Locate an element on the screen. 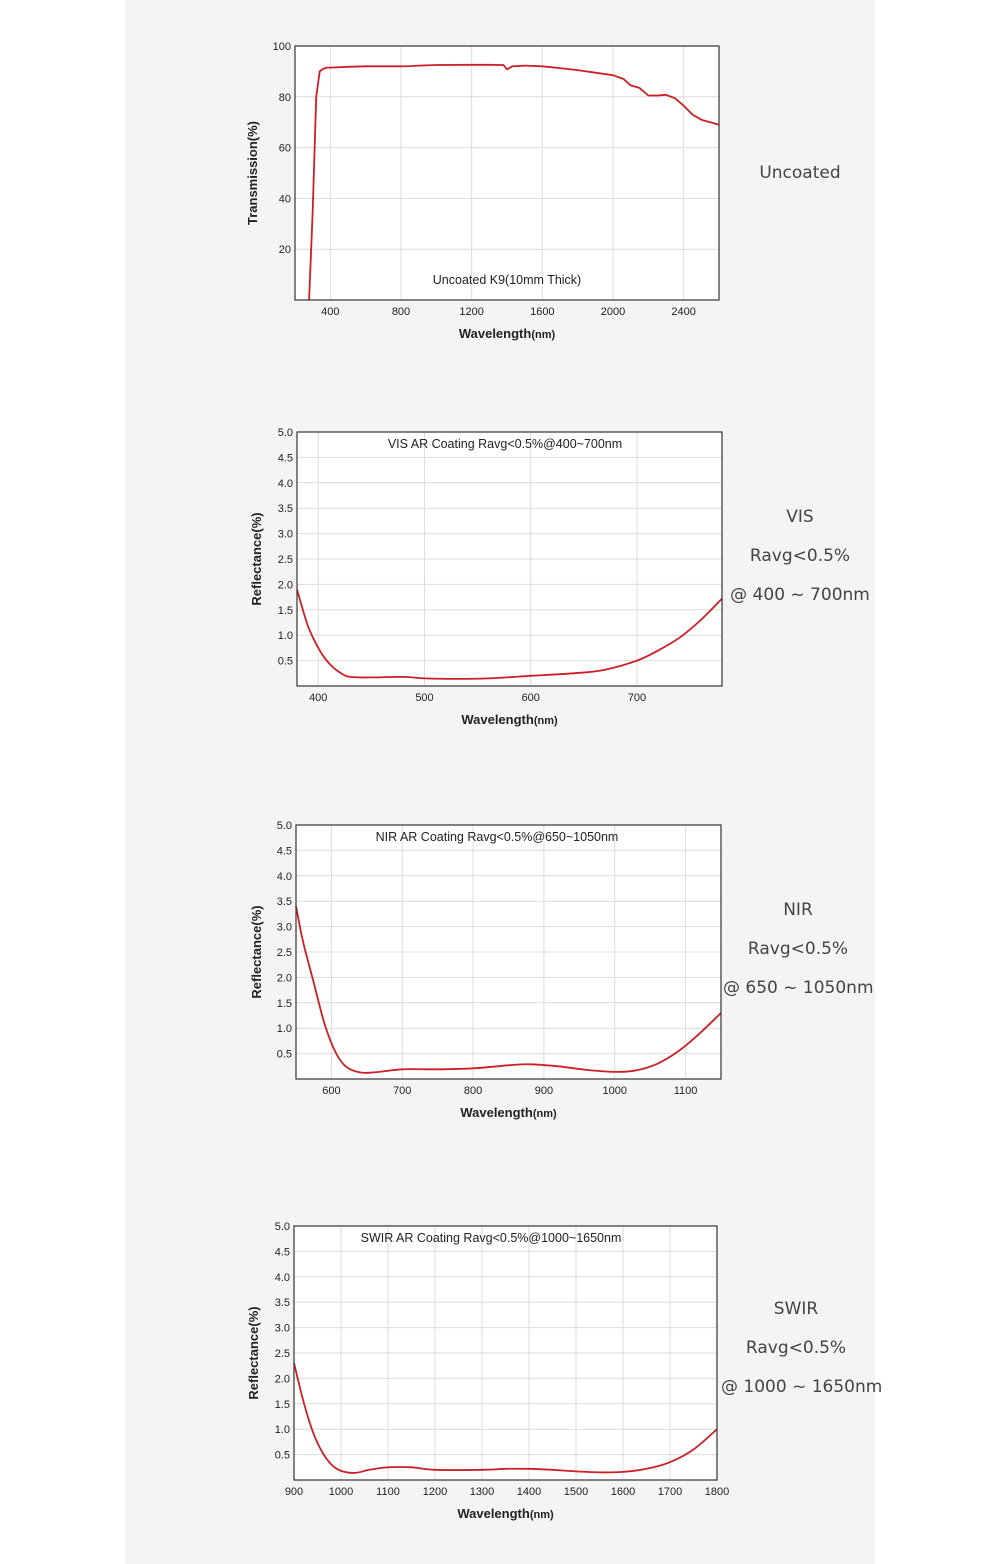 This screenshot has width=1000, height=1564. swir-side-label: SWIR Ravg<0.5% @ 1000 ~ 1650nm is located at coordinates (802, 1348).